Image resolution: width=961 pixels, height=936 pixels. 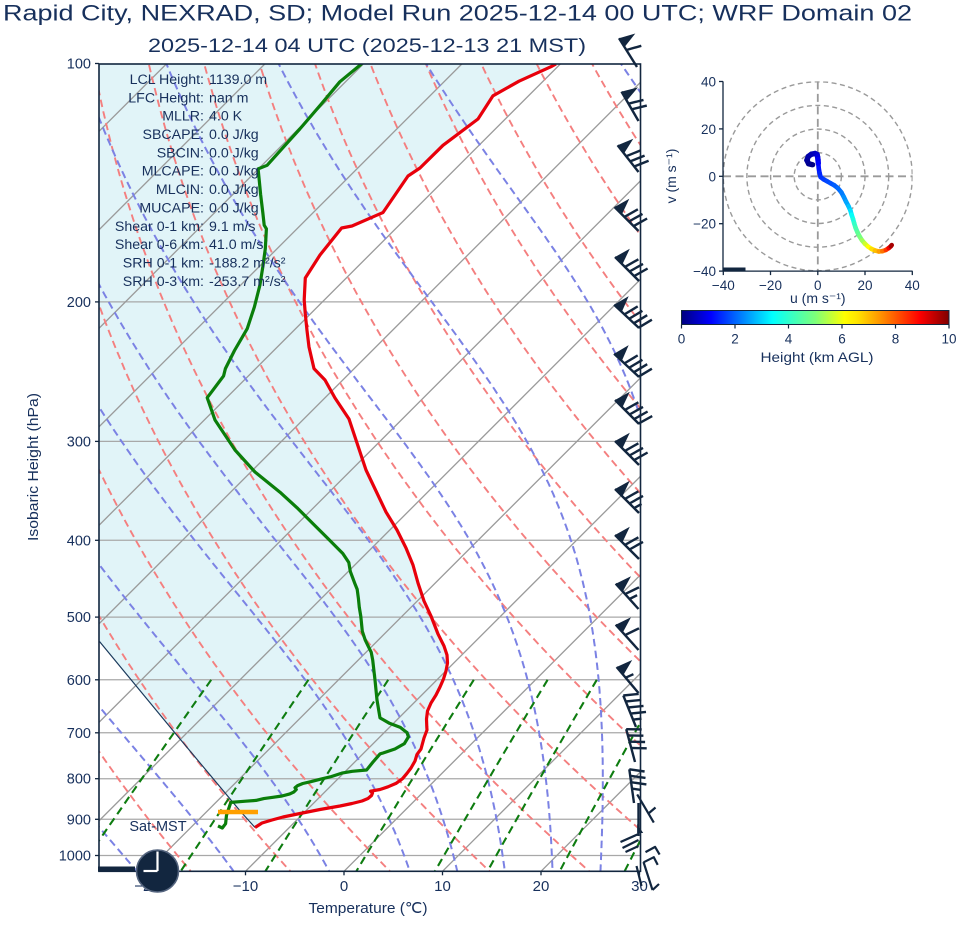 I want to click on svg-text: v (m s⁻¹), so click(x=671, y=176).